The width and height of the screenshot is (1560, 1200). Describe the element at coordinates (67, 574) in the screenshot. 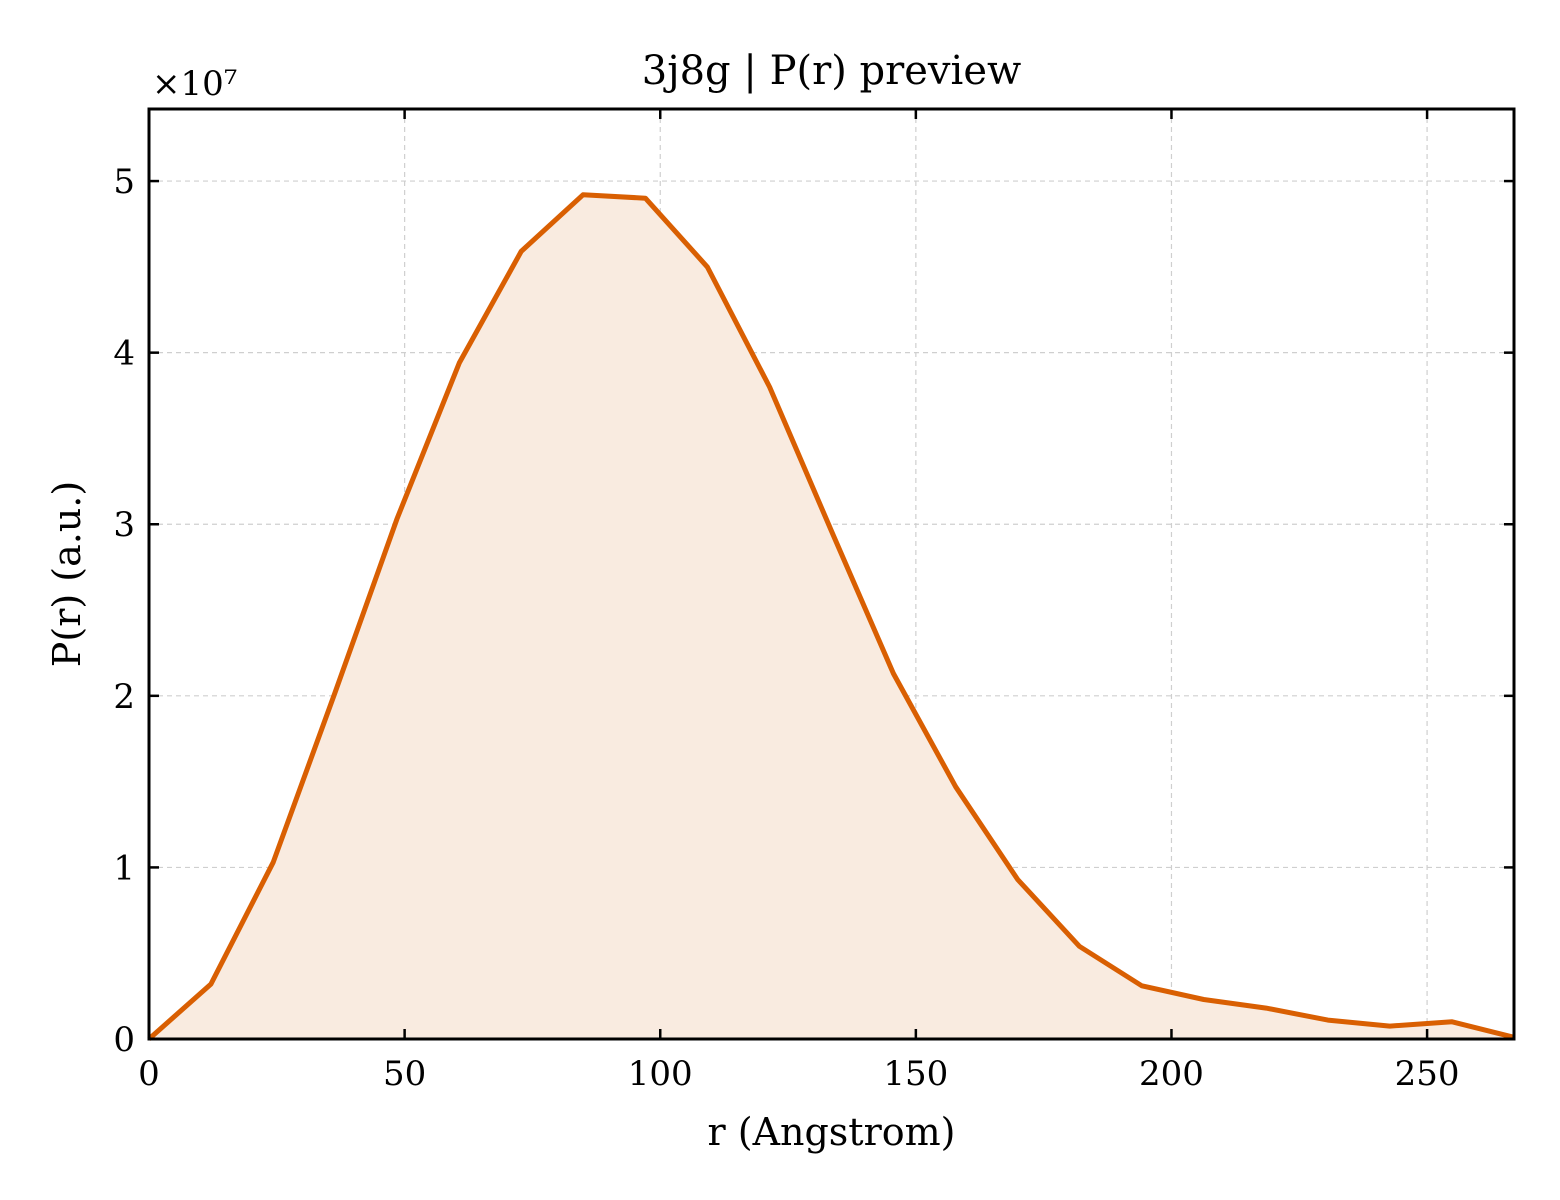

I see `y-axis-label: P(r) (a.u.)` at that location.